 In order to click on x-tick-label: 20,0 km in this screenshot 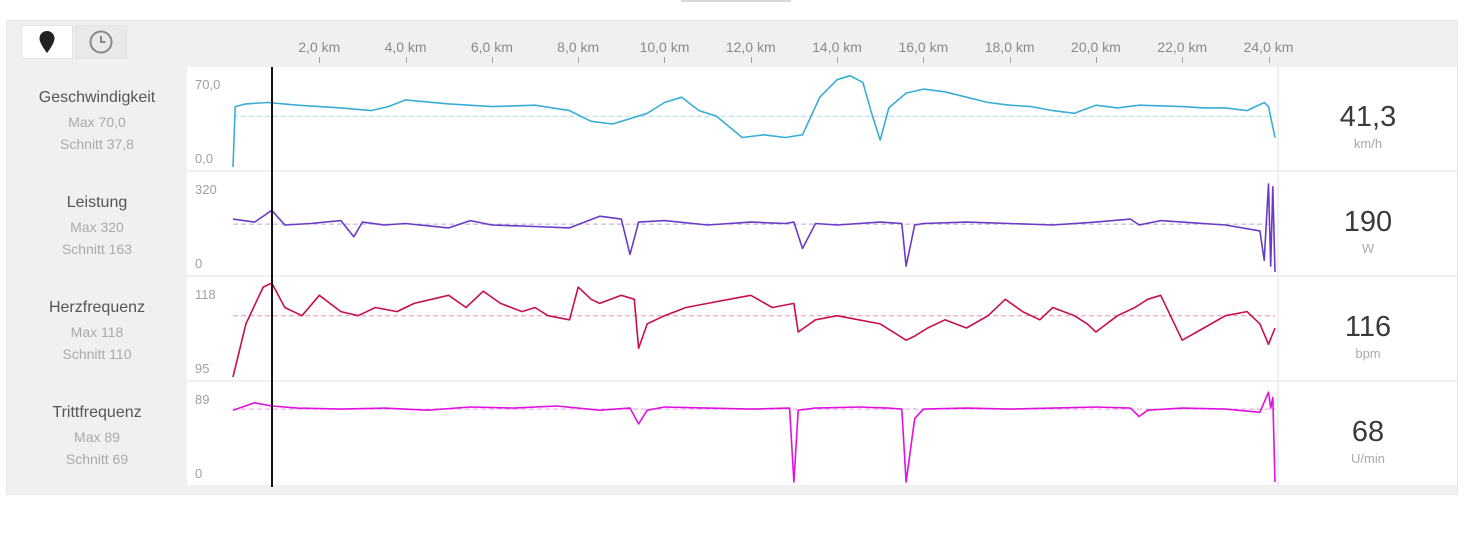, I will do `click(1096, 47)`.